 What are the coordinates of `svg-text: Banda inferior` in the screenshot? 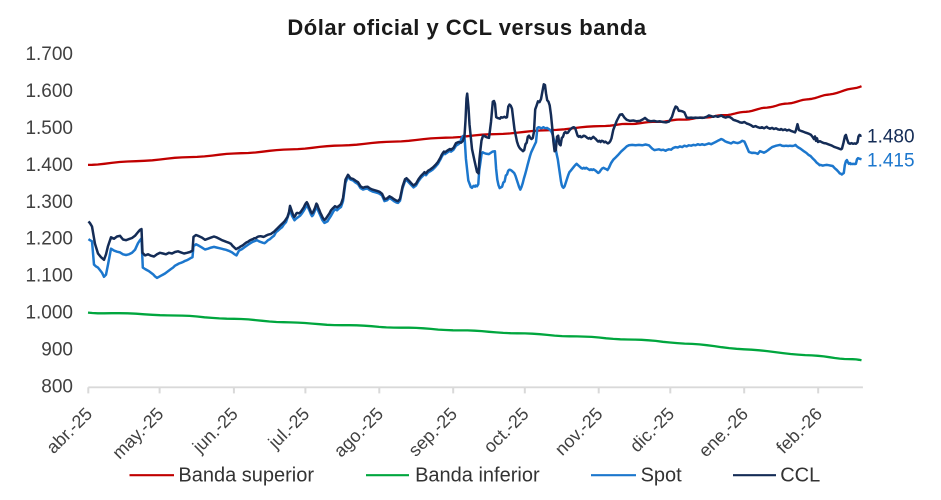 It's located at (477, 476).